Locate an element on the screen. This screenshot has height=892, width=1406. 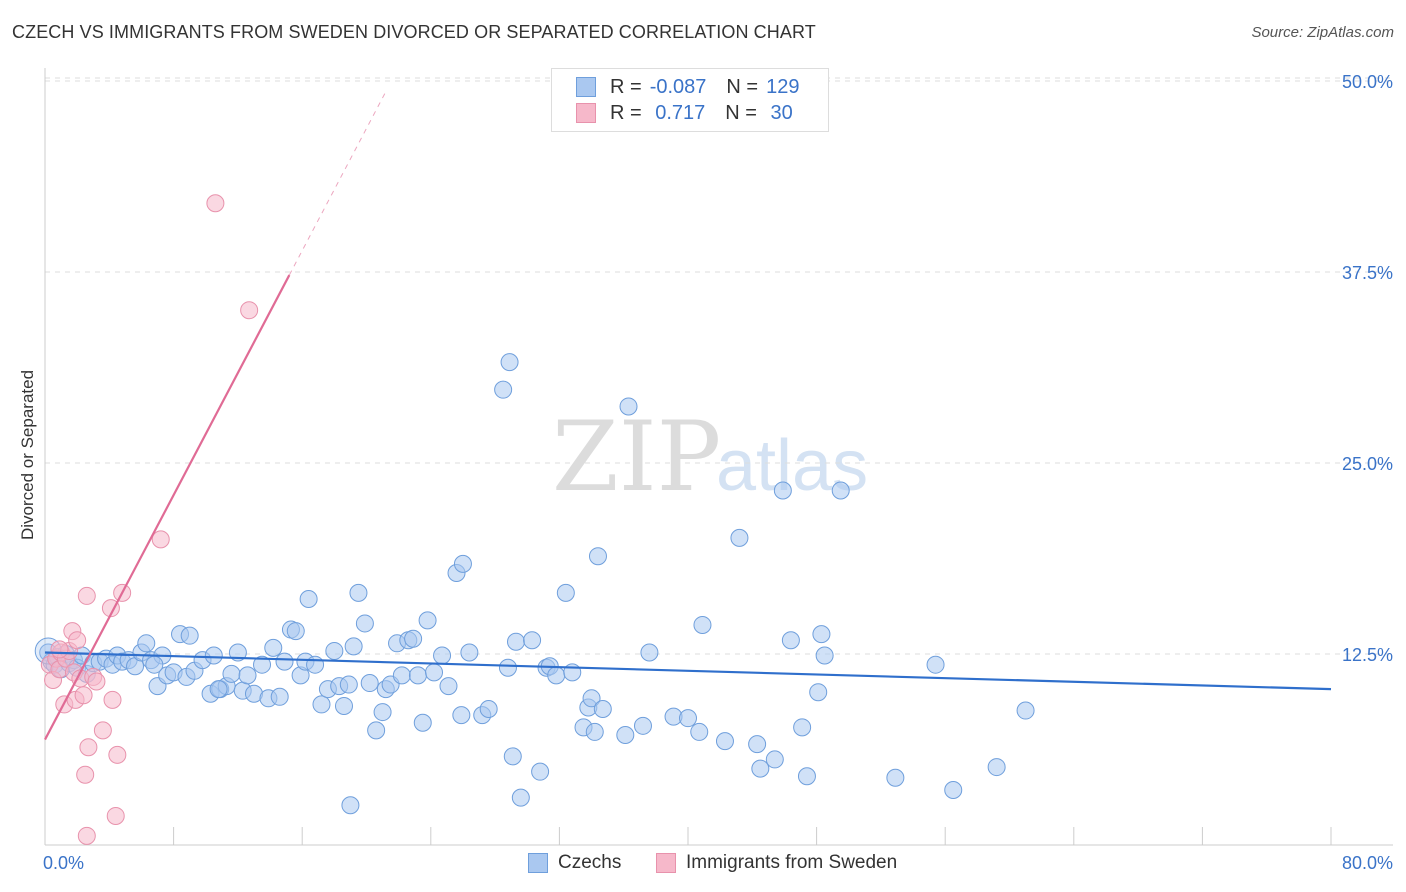
correlation-legend: R = -0.087 N = 129 R = 0.717 N = 30 is located at coordinates (690, 100).